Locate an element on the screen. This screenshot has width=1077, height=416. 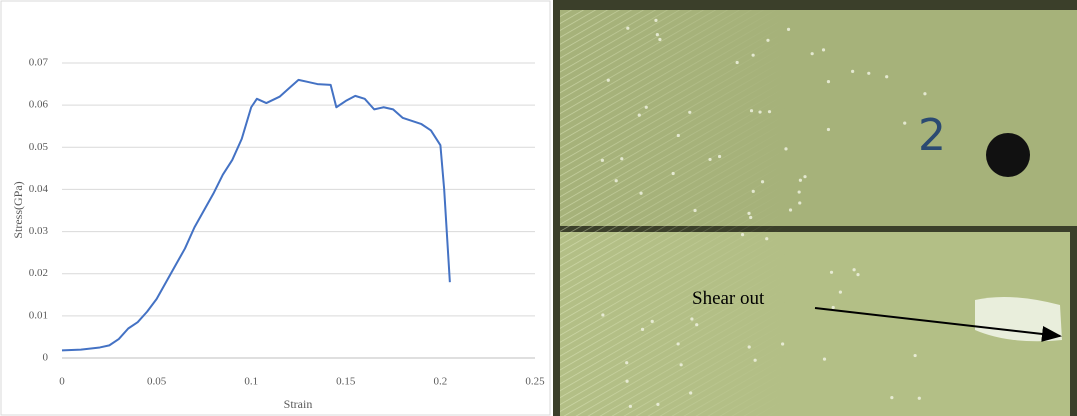
y-tick-label: 0.02 is located at coordinates (38, 273).